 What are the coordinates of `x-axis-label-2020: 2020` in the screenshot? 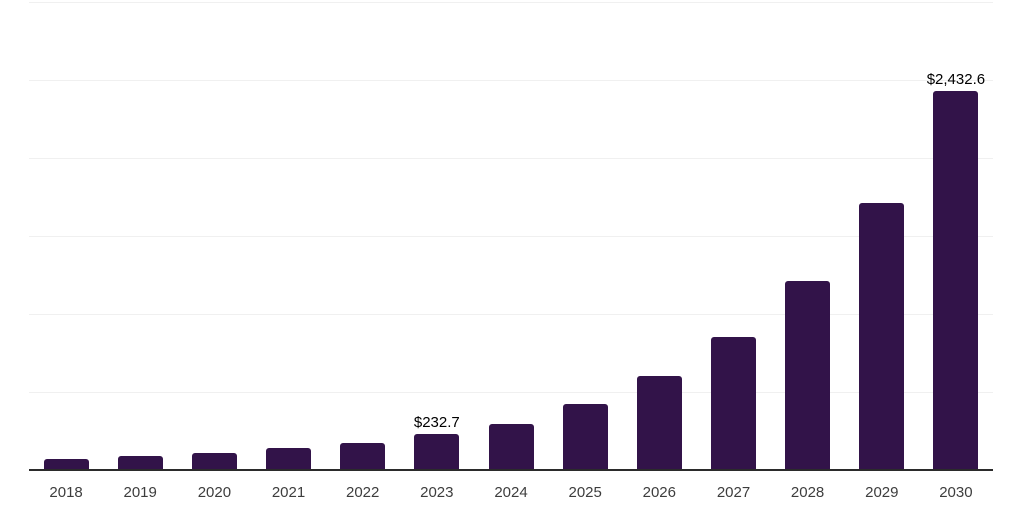 It's located at (214, 492).